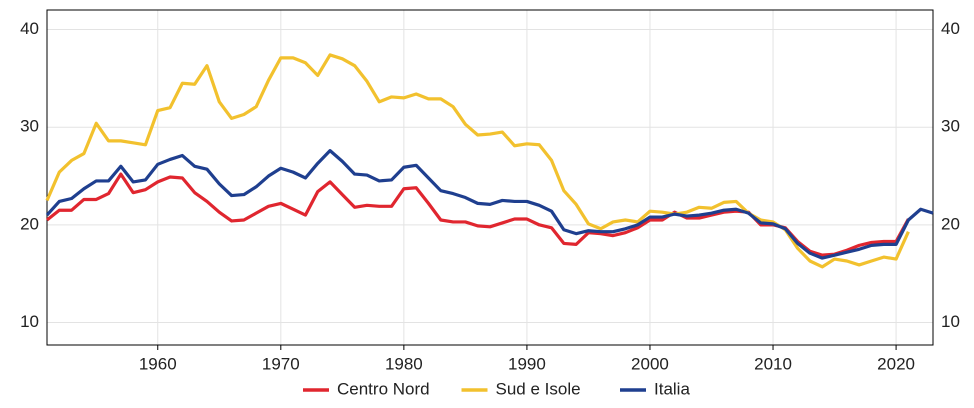  Describe the element at coordinates (650, 363) in the screenshot. I see `x-tick-label: 2000` at that location.